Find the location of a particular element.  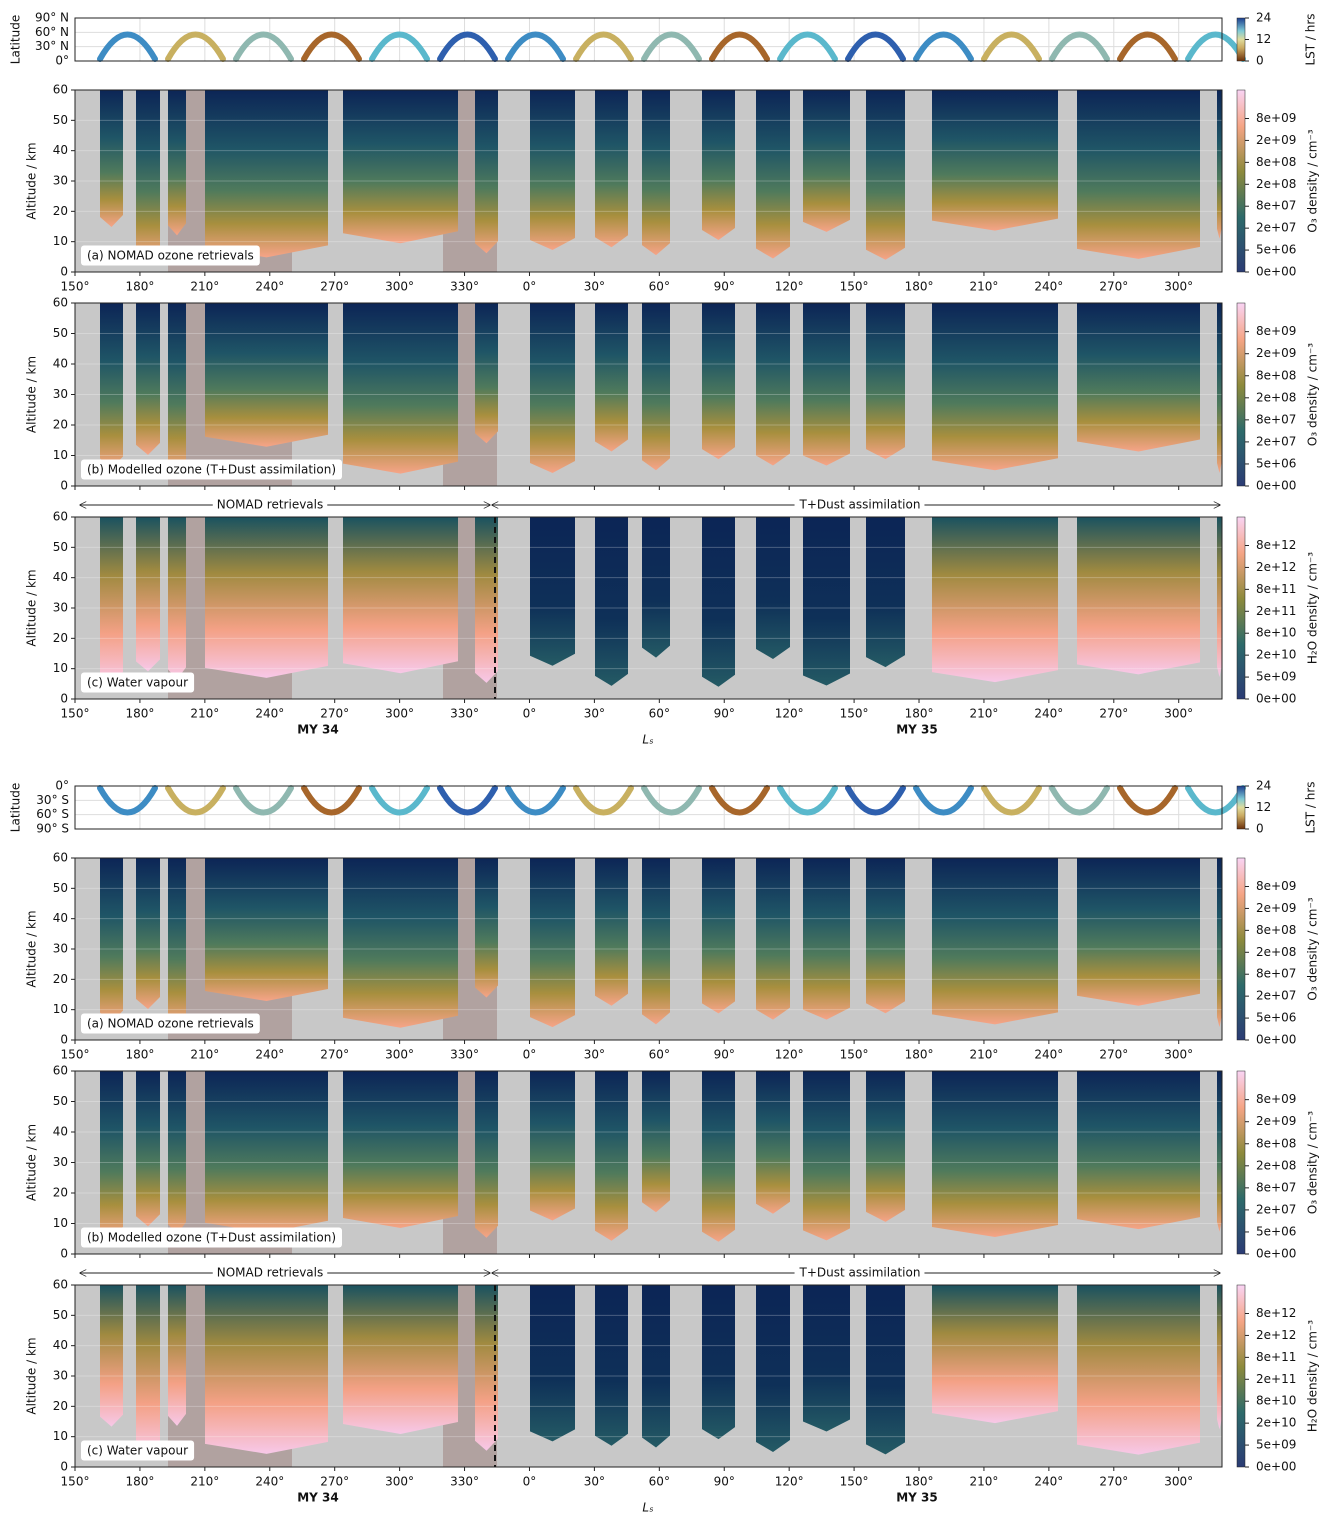

y-tick-label: 30° S is located at coordinates (52, 800).